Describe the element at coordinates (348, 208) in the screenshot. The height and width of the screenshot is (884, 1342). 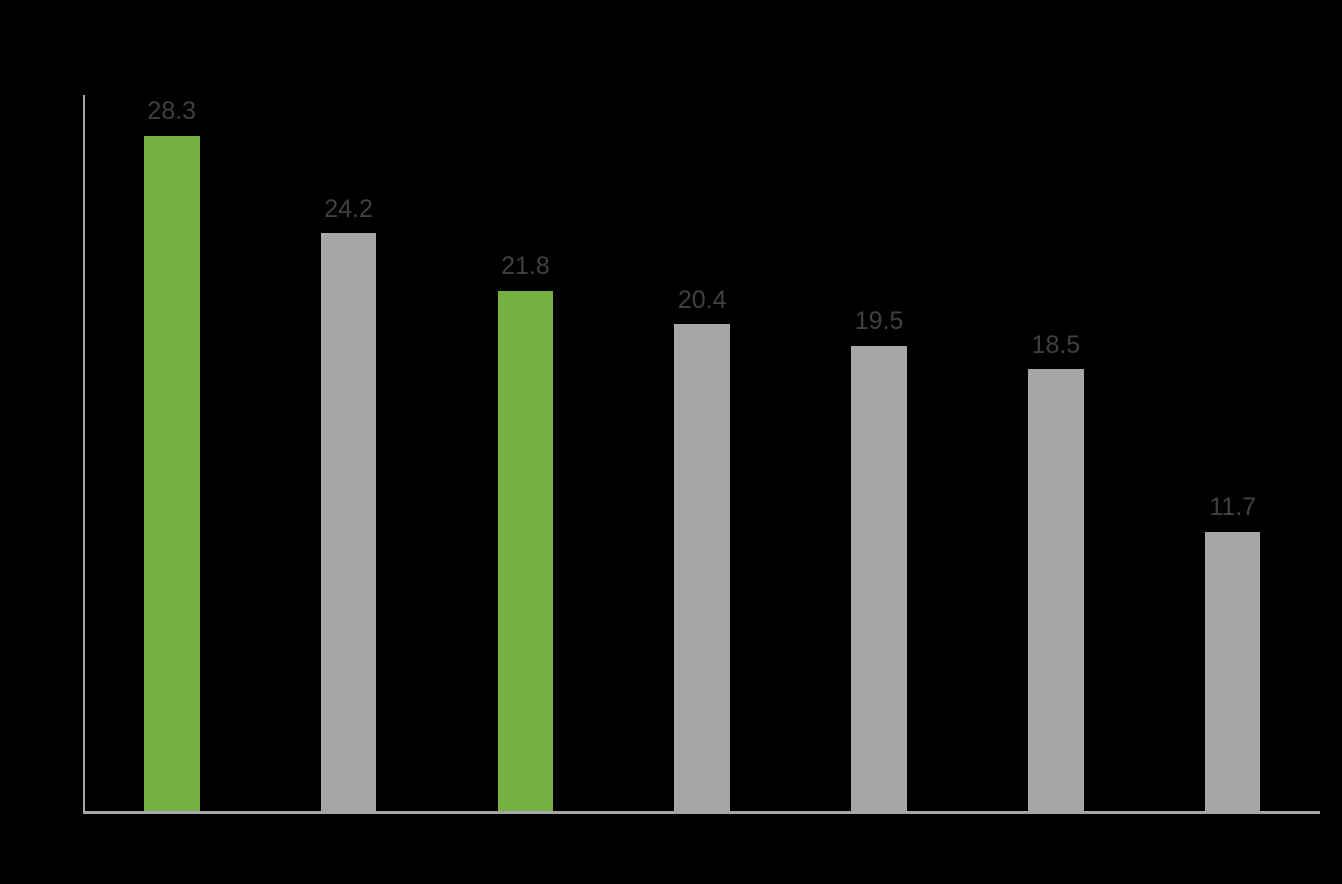
I see `bar-value-label: 24.2` at that location.